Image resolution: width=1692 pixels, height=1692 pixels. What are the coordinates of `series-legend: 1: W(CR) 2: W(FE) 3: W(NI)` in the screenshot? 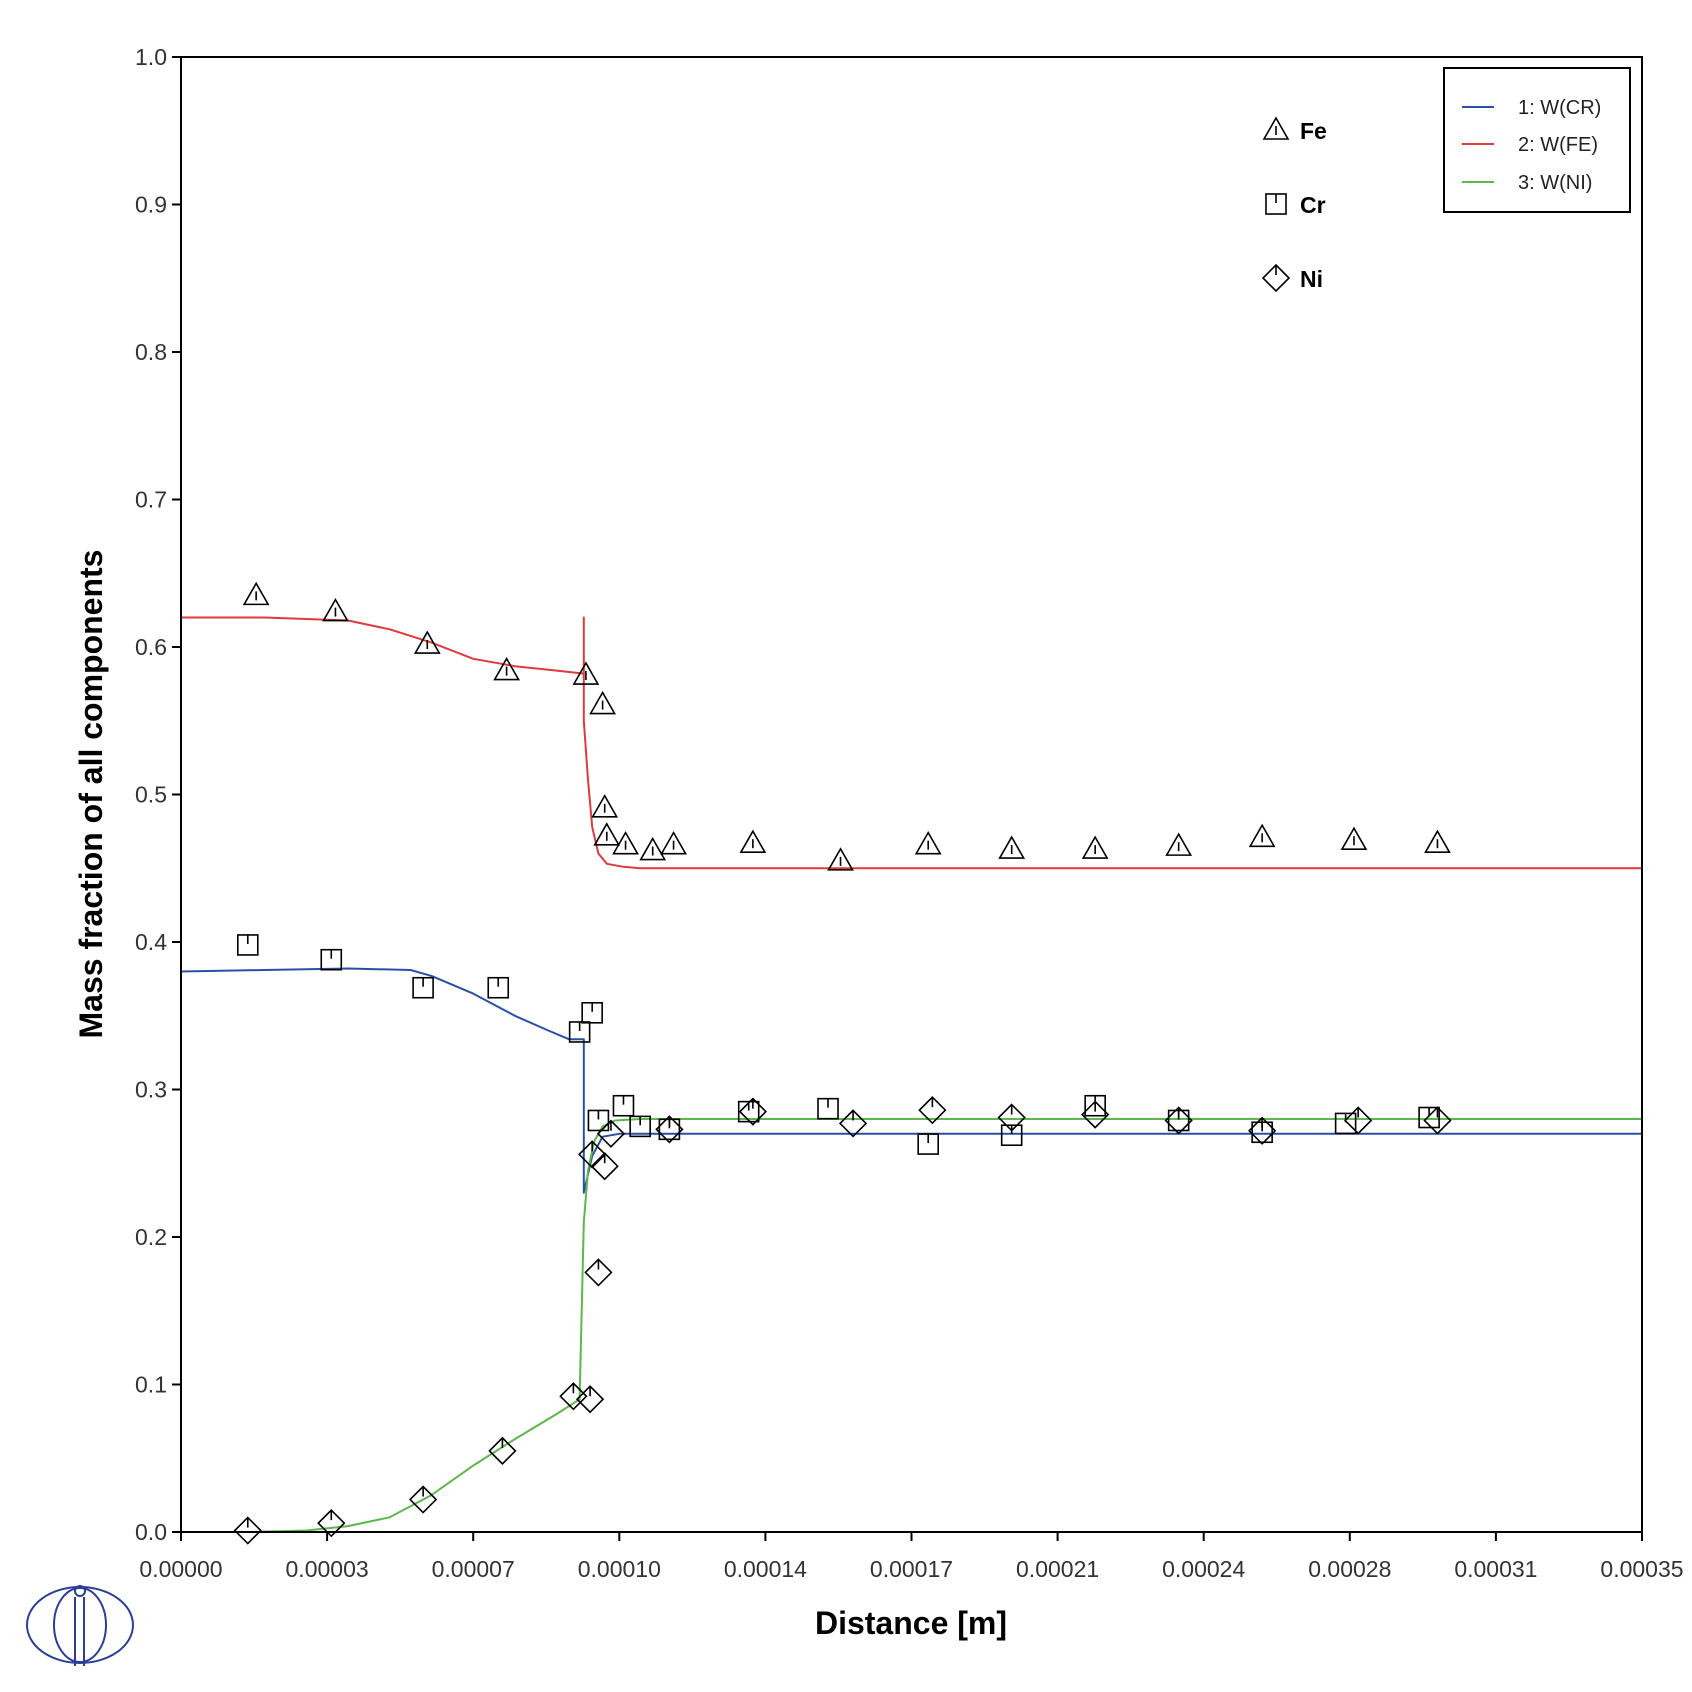 It's located at (1537, 140).